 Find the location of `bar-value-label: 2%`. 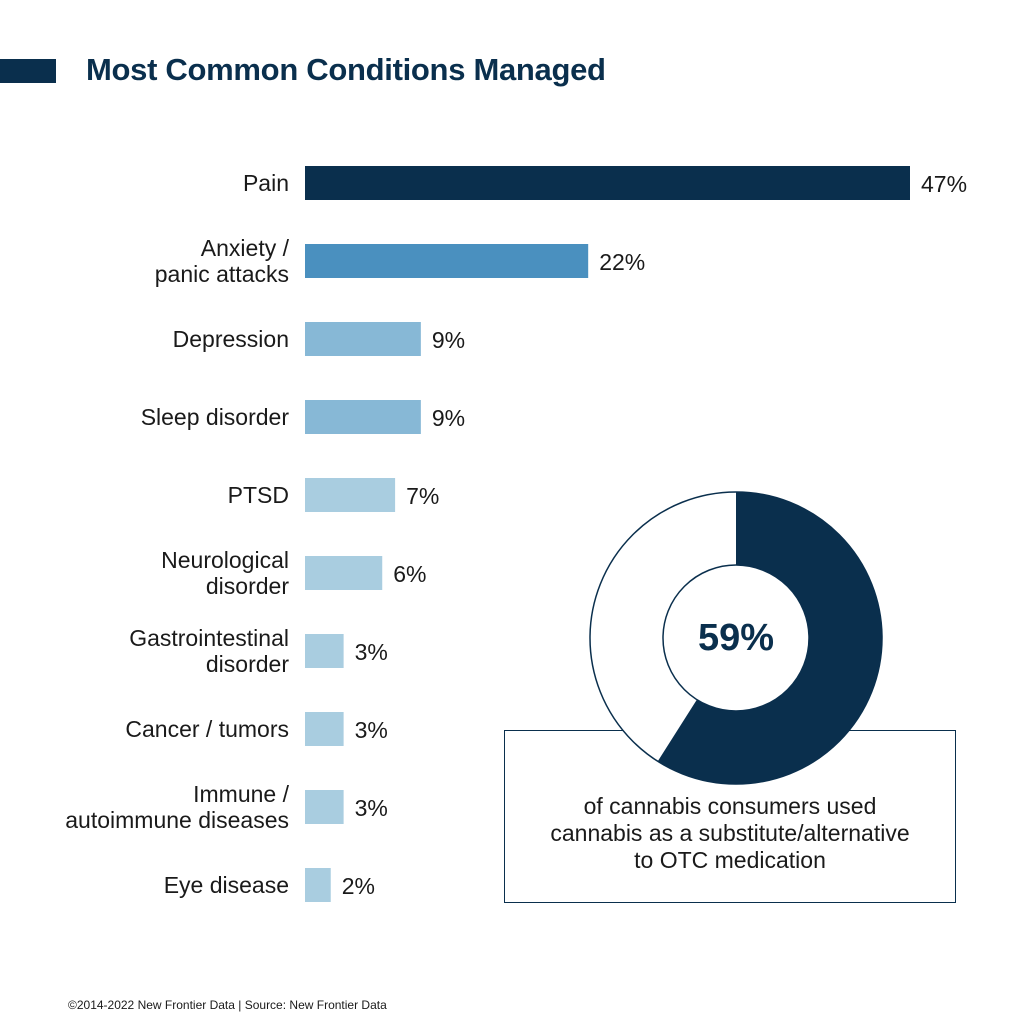

bar-value-label: 2% is located at coordinates (358, 886).